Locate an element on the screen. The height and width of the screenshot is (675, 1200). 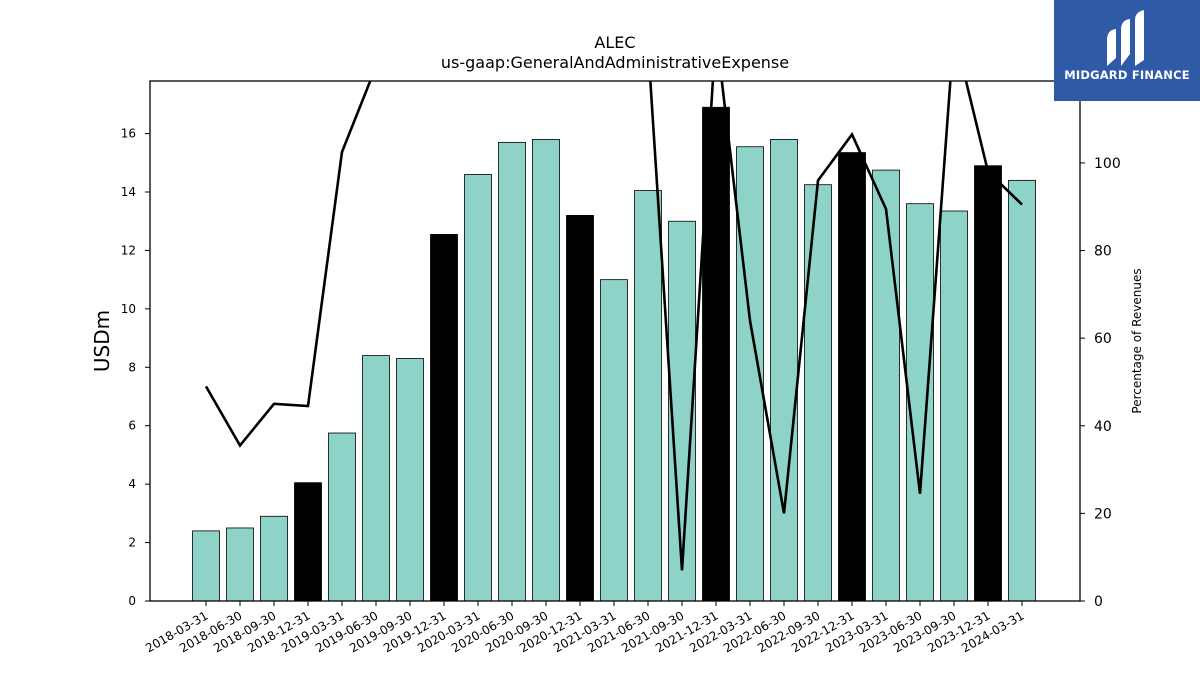
y2-tick-label: 20 is located at coordinates (1103, 514).